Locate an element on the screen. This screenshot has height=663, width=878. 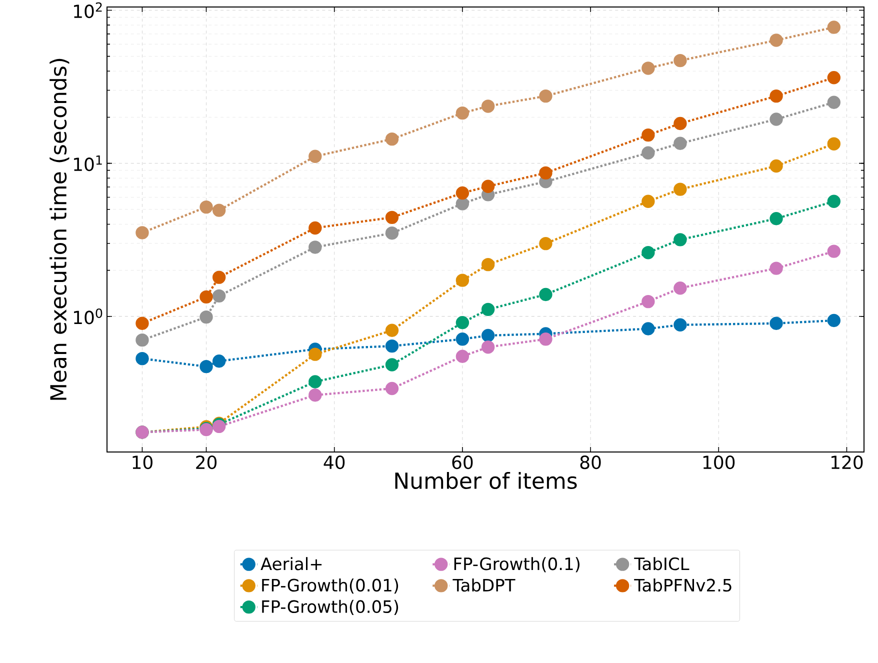
y-tick-label: 10$^{2}$ is located at coordinates (88, 10).